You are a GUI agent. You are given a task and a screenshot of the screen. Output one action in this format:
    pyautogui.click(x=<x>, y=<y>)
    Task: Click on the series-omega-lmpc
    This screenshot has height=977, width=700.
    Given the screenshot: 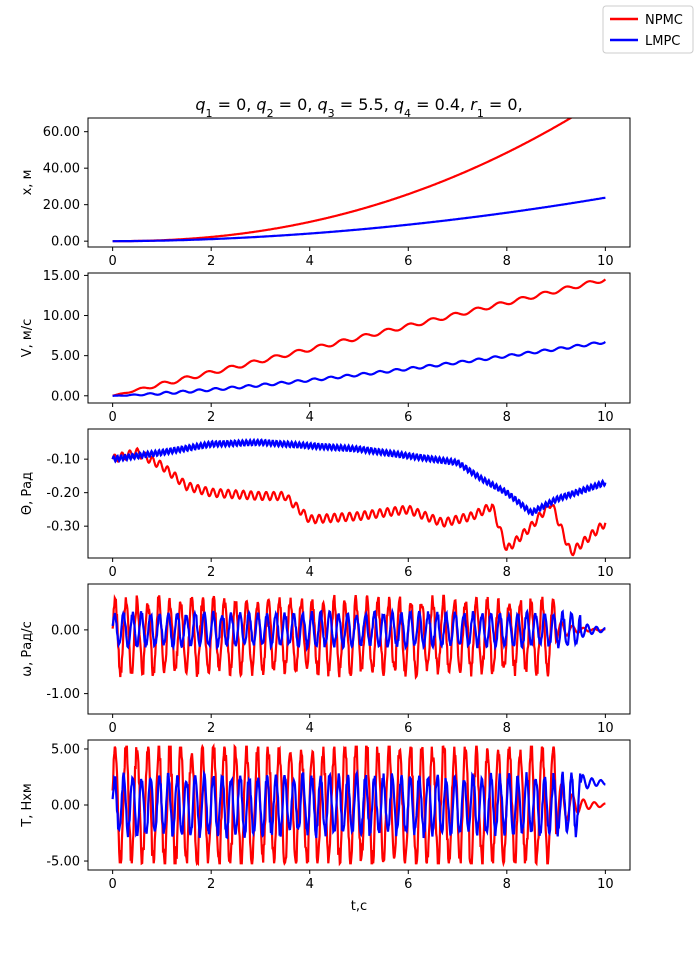 What is the action you would take?
    pyautogui.click(x=358, y=630)
    